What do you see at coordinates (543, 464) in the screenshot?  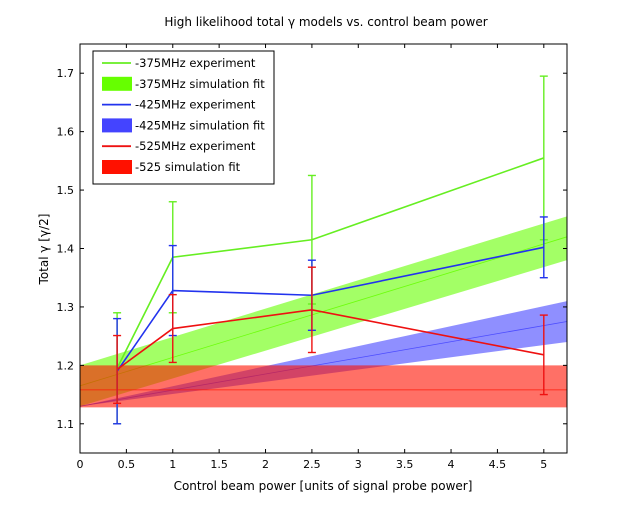 I see `x-tick-label: 5` at bounding box center [543, 464].